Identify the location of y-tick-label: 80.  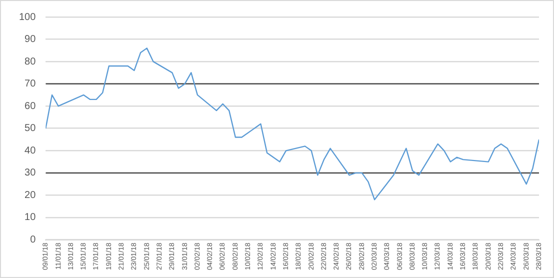
(30, 62).